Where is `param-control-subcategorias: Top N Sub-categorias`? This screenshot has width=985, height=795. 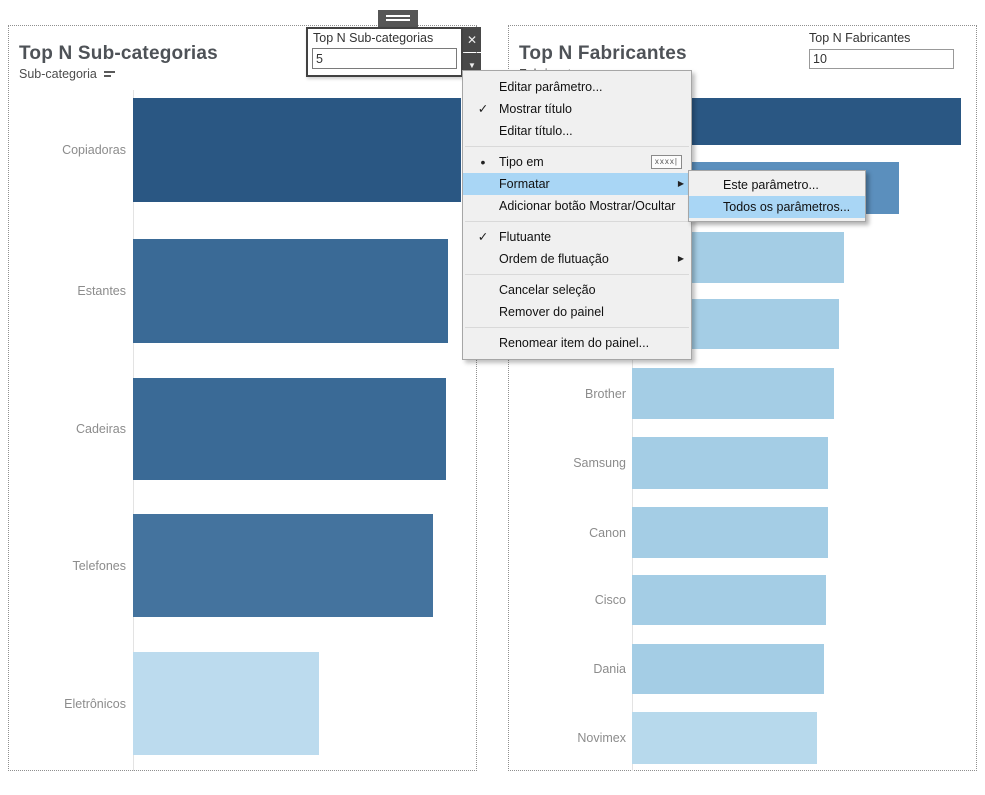
param-control-subcategorias: Top N Sub-categorias is located at coordinates (384, 52).